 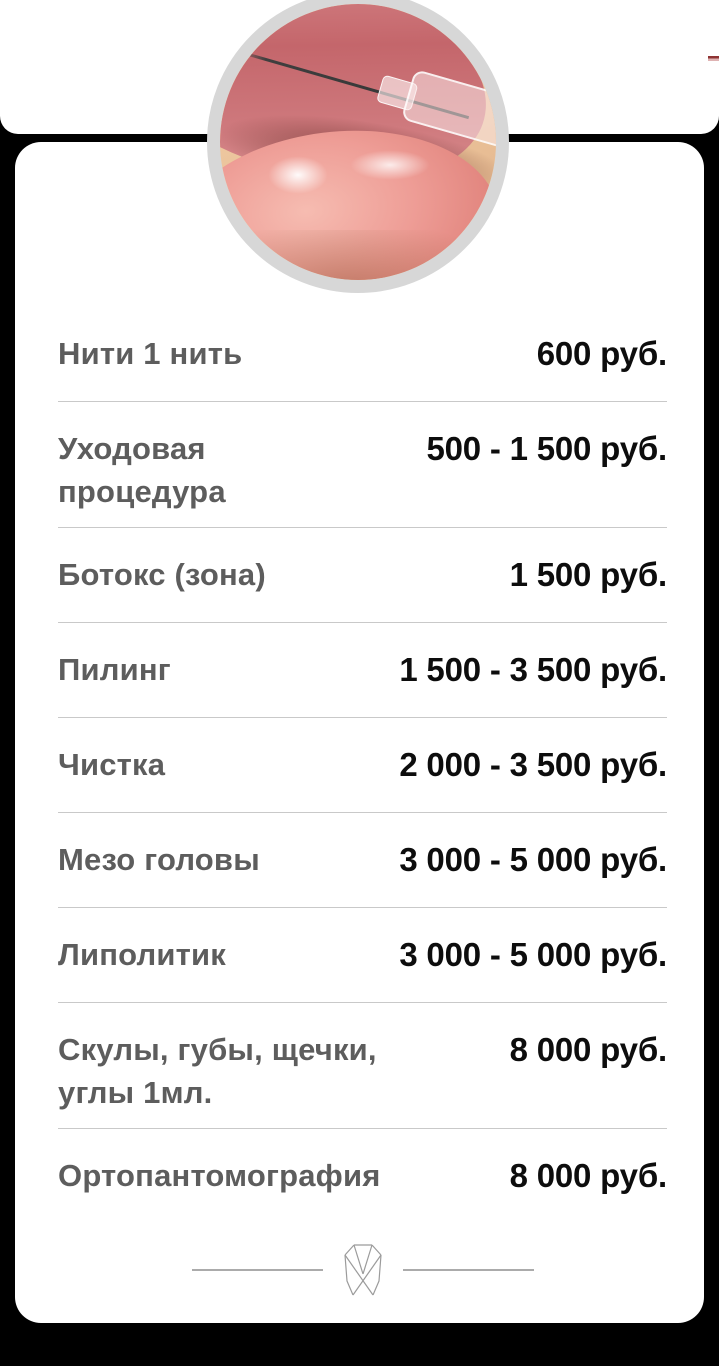 I want to click on price-row: Уходовая процедура 500 - 1 500 руб., so click(x=362, y=465).